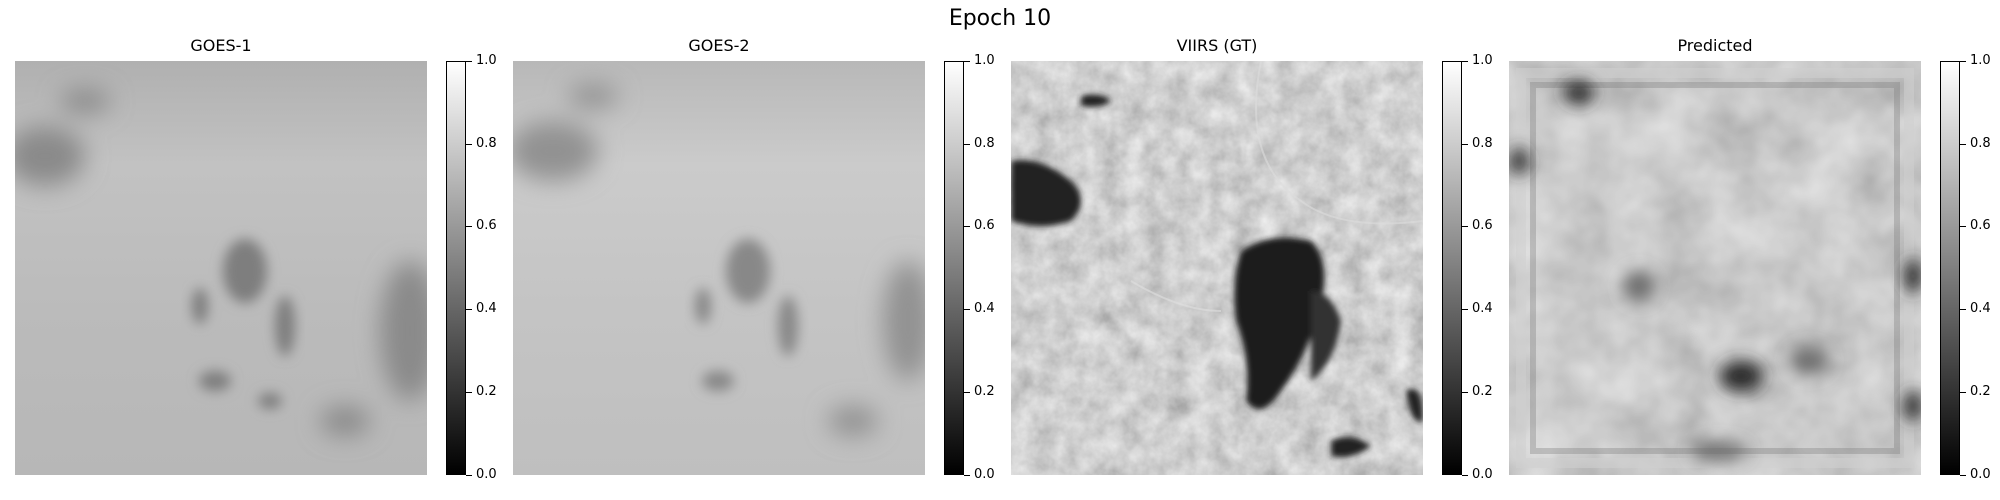  Describe the element at coordinates (1000, 18) in the screenshot. I see `figure-title: Epoch 10` at that location.